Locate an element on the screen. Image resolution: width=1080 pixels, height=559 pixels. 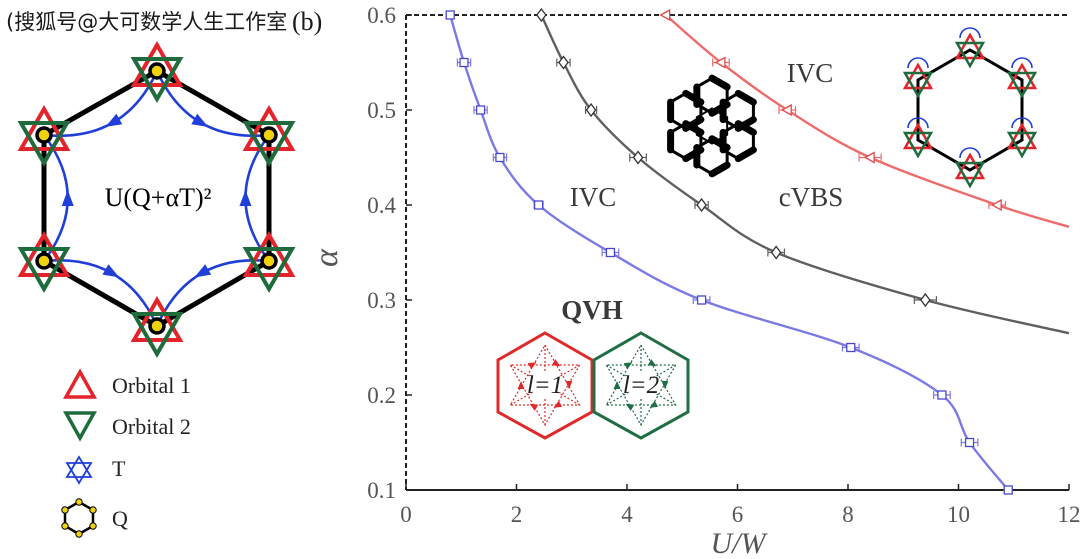
legend-label: Q is located at coordinates (120, 518).